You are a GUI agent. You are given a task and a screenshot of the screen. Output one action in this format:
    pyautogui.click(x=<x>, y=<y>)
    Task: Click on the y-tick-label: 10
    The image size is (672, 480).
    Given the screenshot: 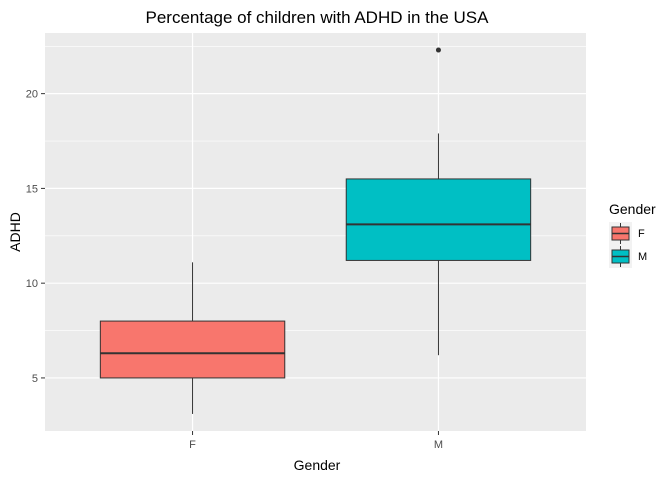 What is the action you would take?
    pyautogui.click(x=32, y=284)
    